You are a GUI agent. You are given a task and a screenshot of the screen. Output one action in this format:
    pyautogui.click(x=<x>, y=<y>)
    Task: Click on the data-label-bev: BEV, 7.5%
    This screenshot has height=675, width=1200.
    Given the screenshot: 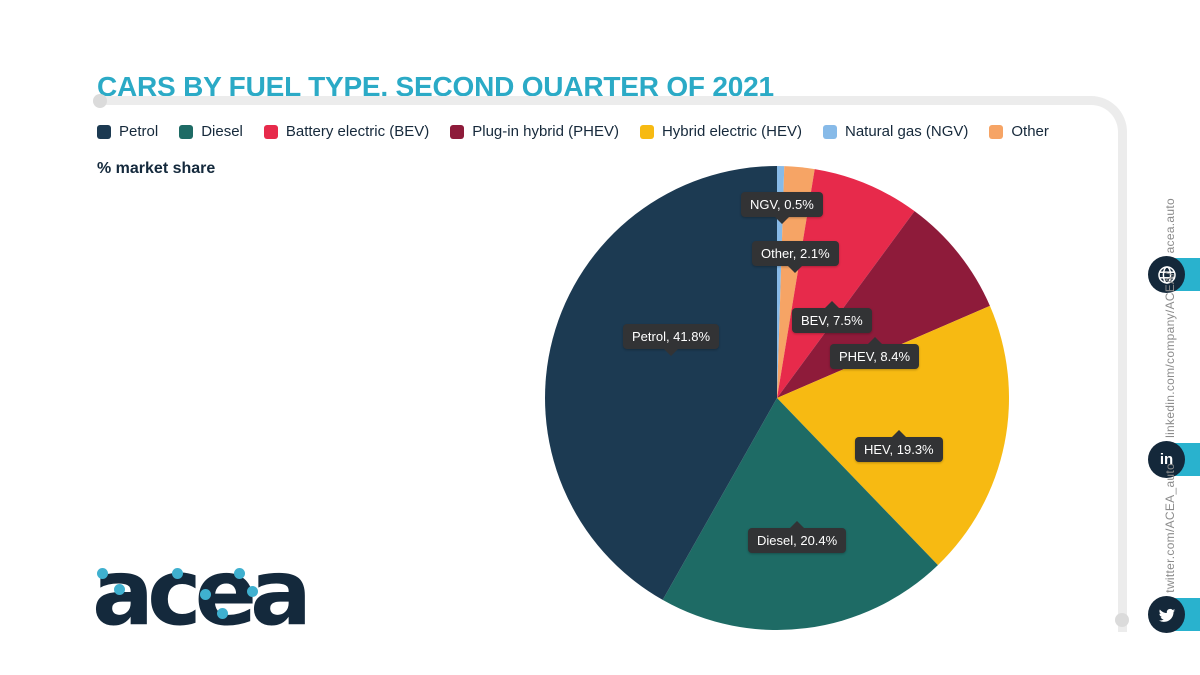 What is the action you would take?
    pyautogui.click(x=832, y=317)
    